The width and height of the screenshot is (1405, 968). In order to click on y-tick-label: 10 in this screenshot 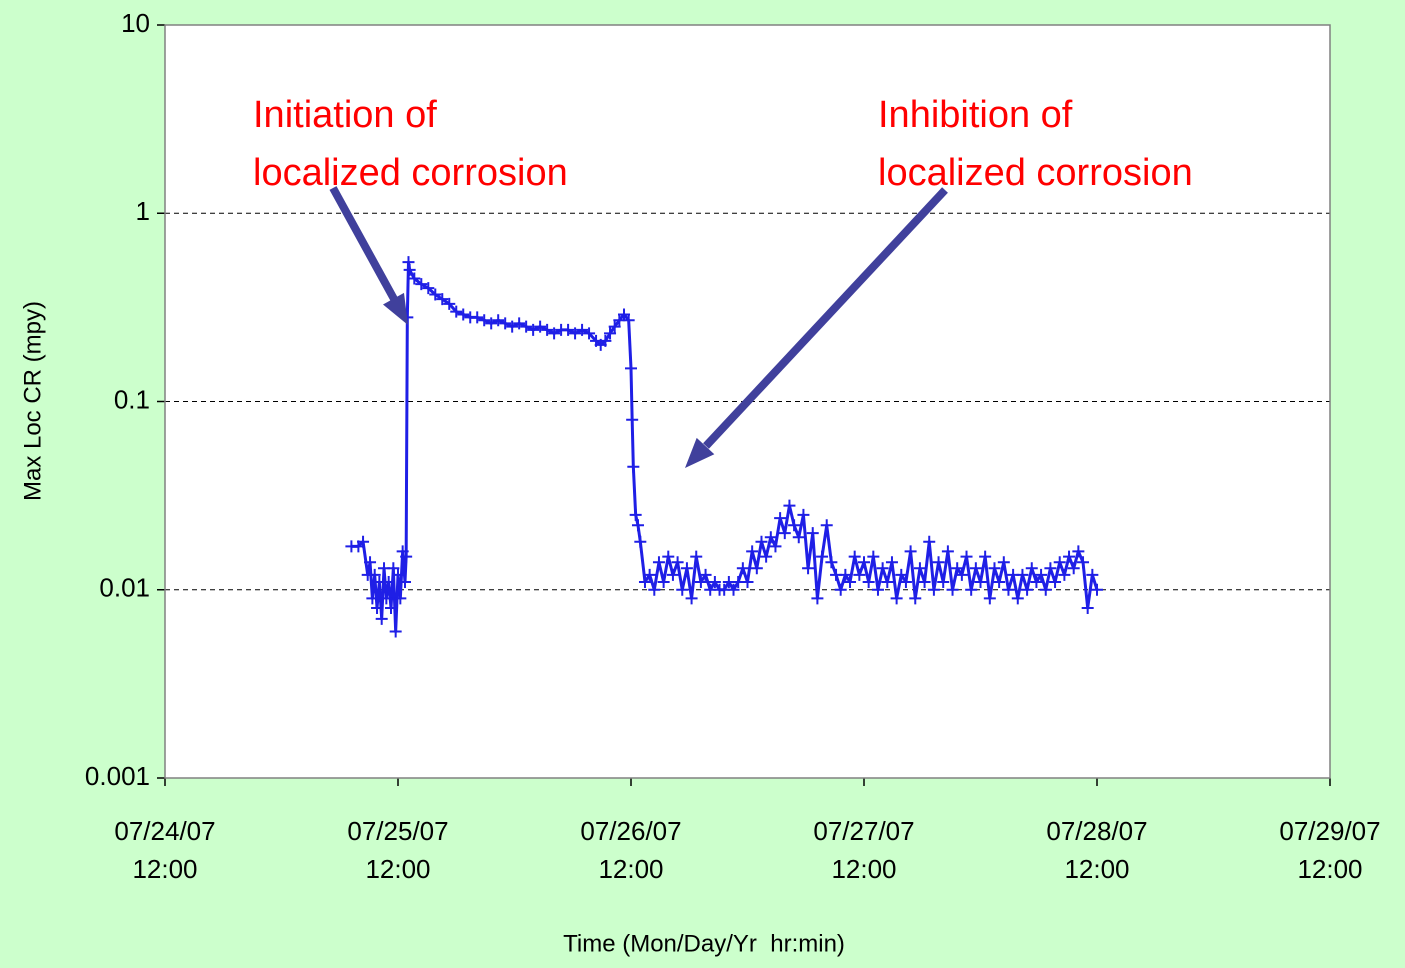, I will do `click(135, 23)`.